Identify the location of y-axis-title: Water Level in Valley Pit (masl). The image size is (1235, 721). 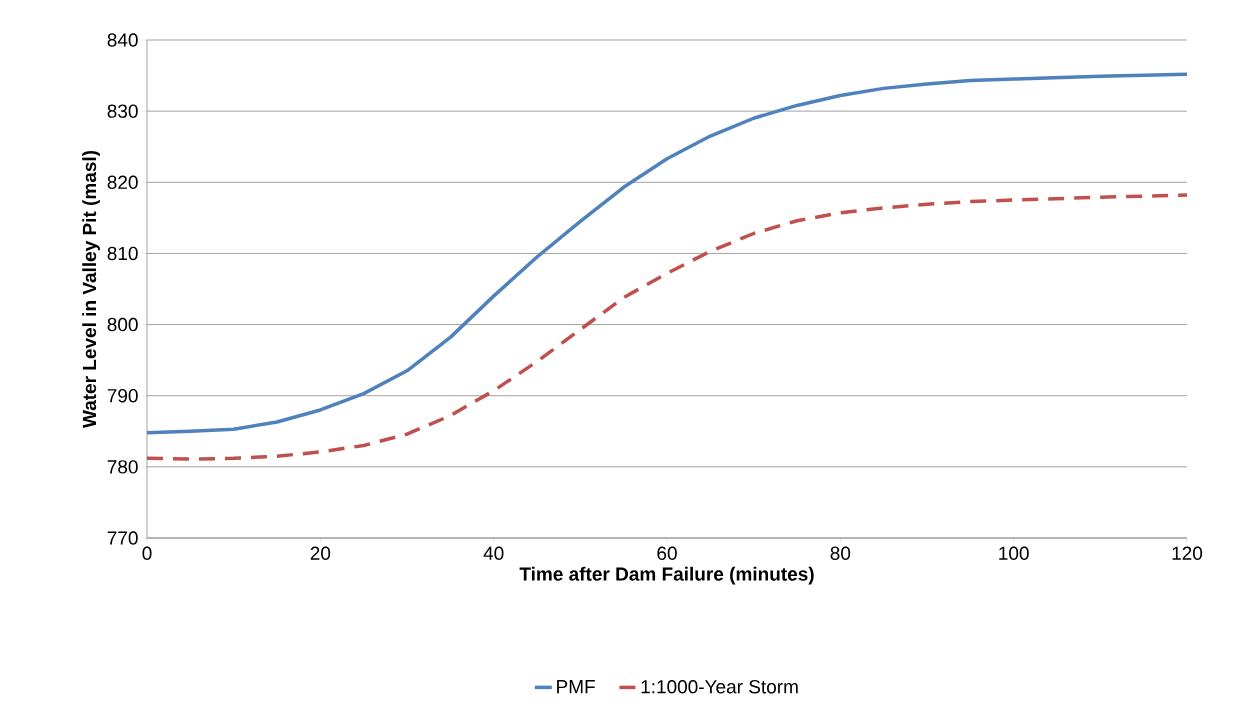
(91, 289).